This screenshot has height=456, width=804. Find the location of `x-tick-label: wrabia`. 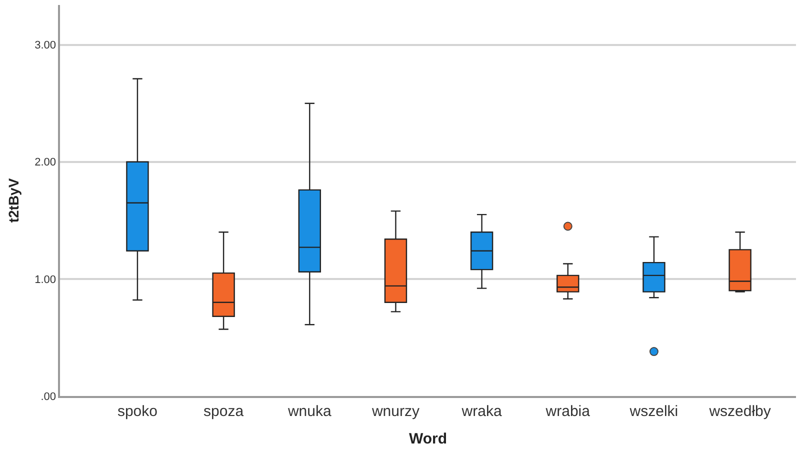

x-tick-label: wrabia is located at coordinates (567, 411).